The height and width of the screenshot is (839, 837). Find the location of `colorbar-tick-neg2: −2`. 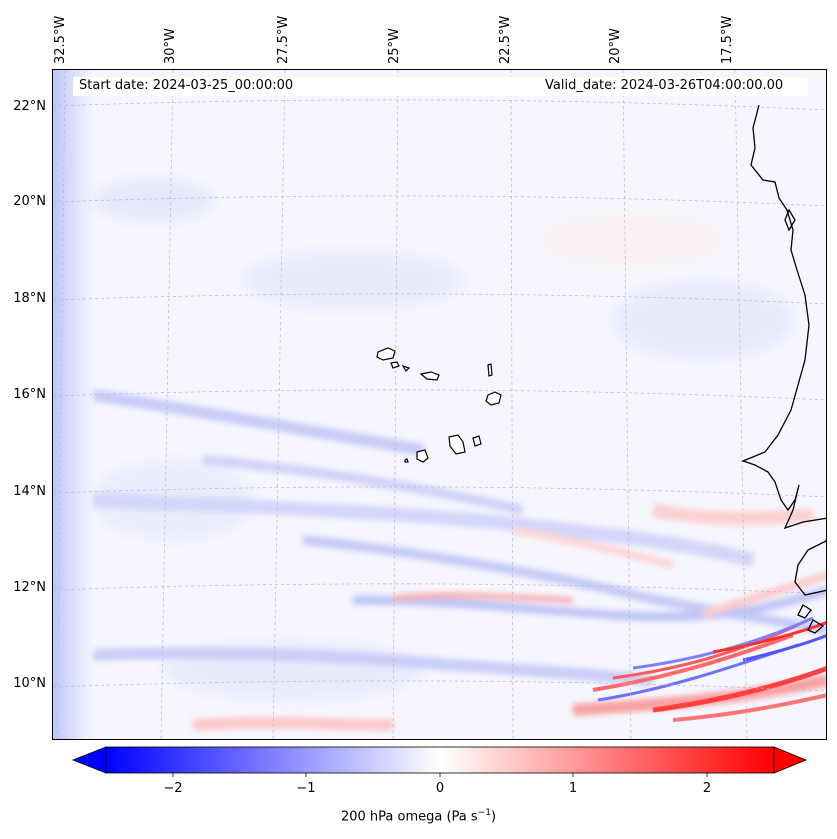

colorbar-tick-neg2: −2 is located at coordinates (173, 788).